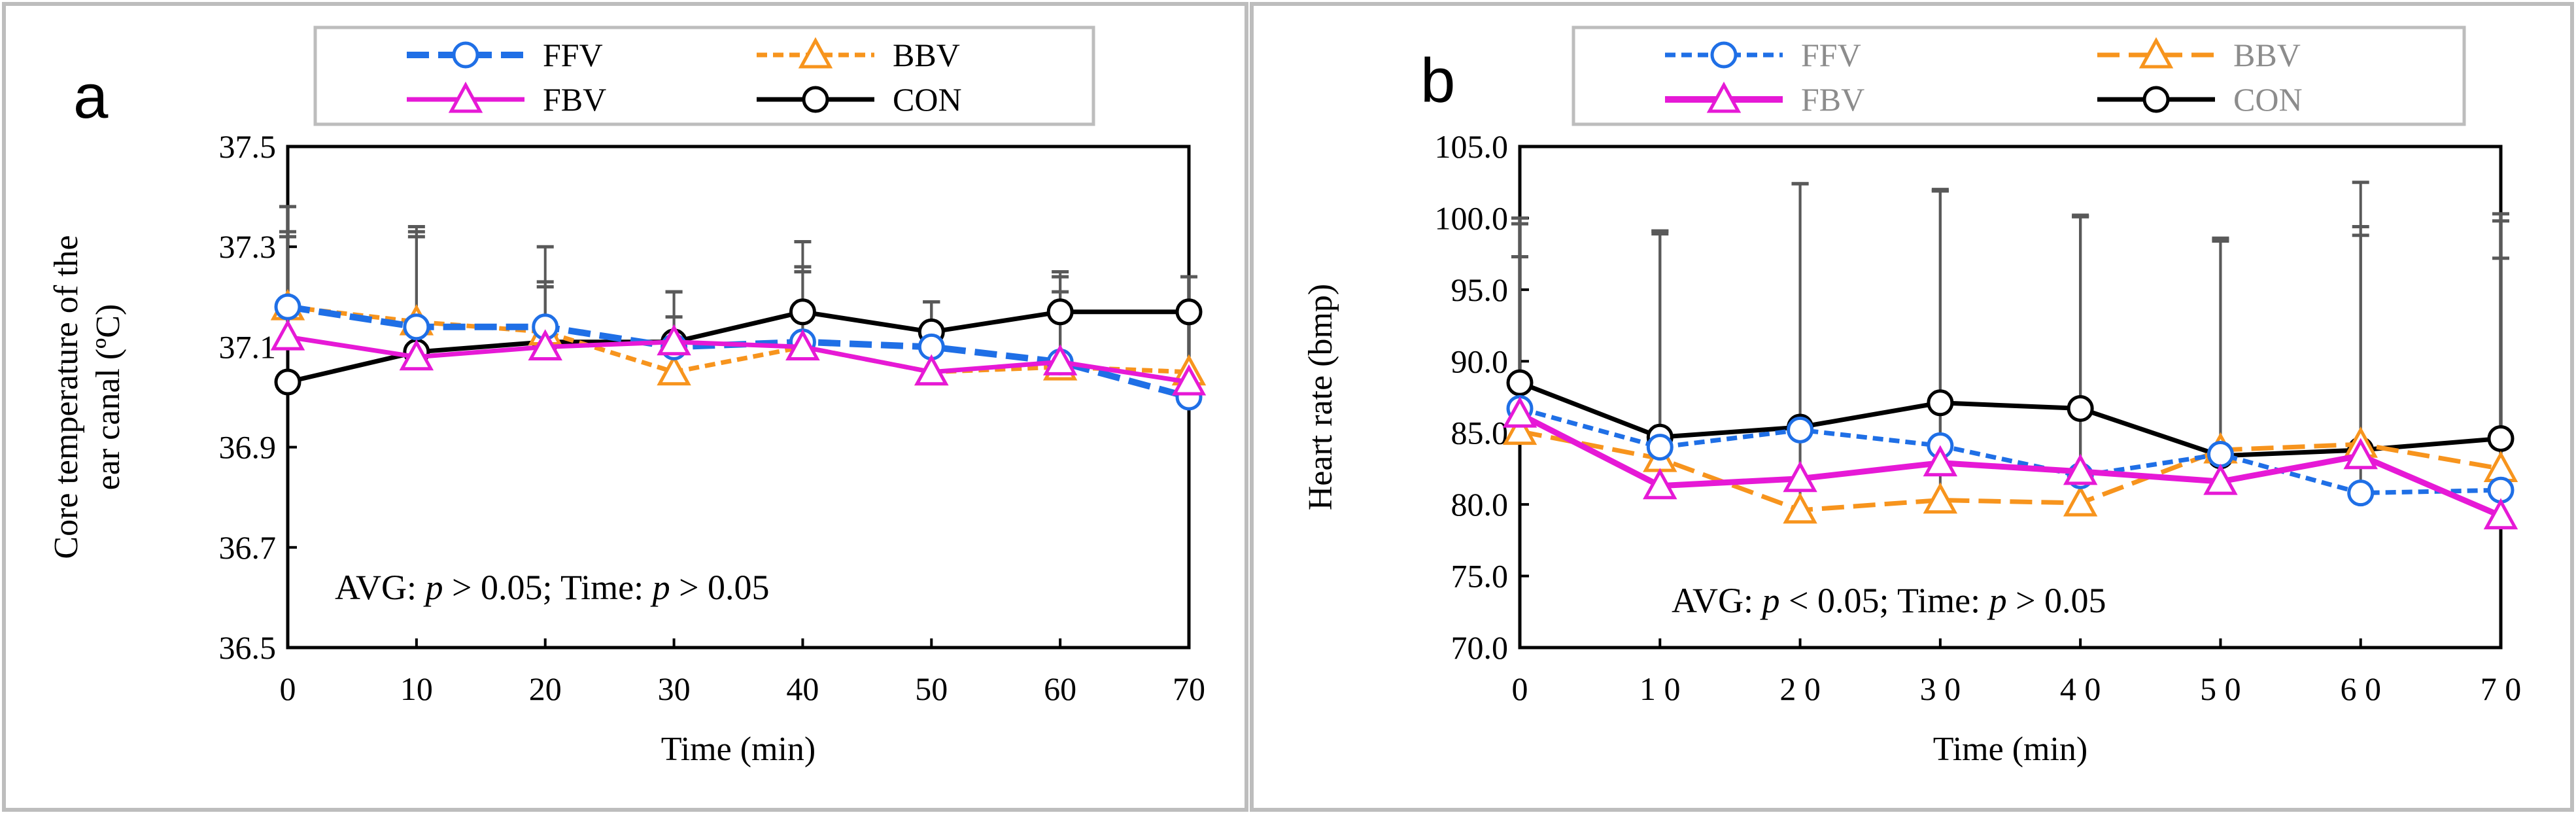  I want to click on panel-a-ytick-label: 37.5, so click(248, 147).